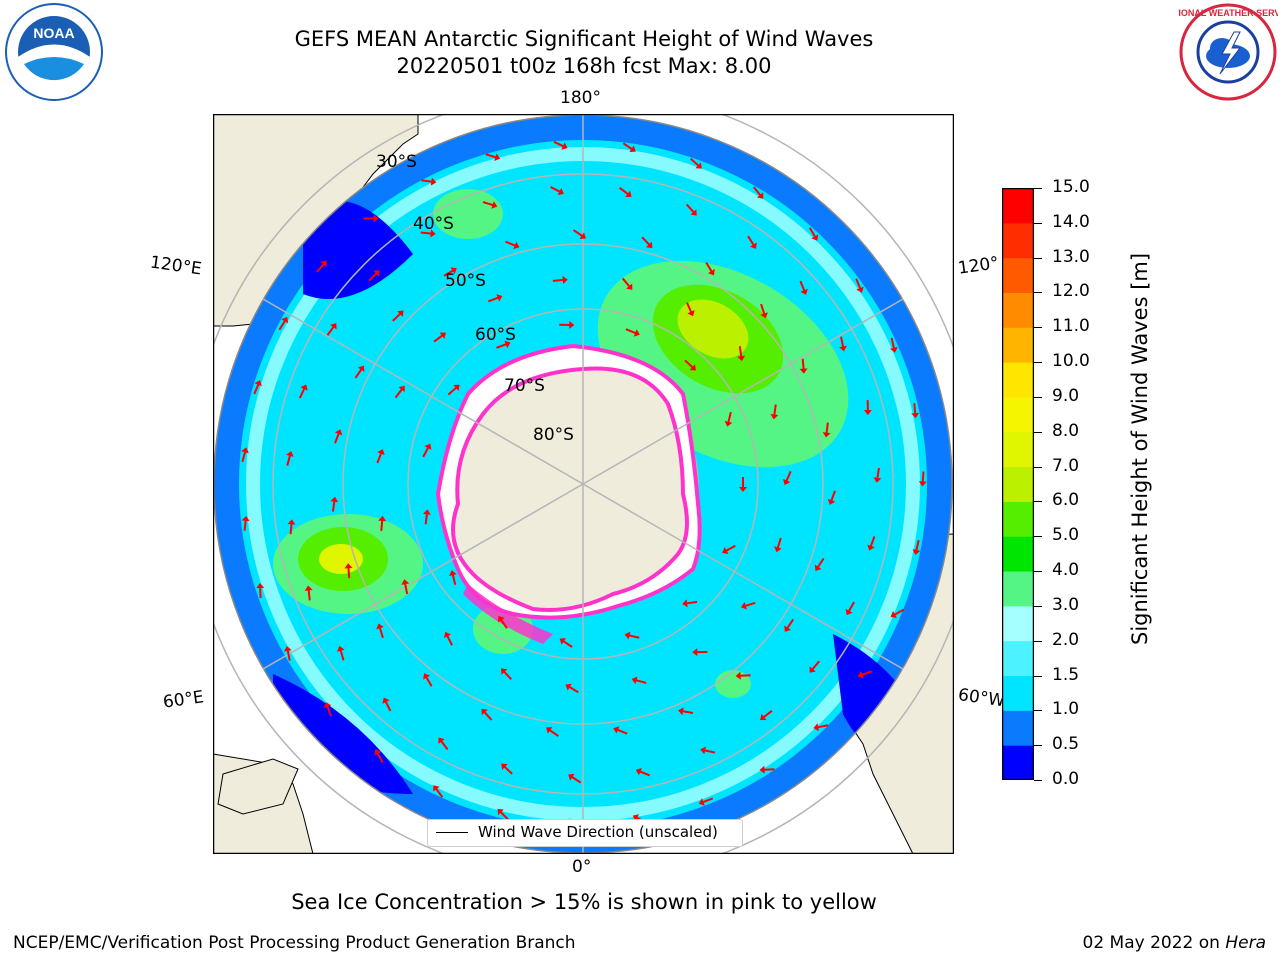 The image size is (1280, 960). Describe the element at coordinates (1066, 395) in the screenshot. I see `colorbar-tick-label: 9.0` at that location.